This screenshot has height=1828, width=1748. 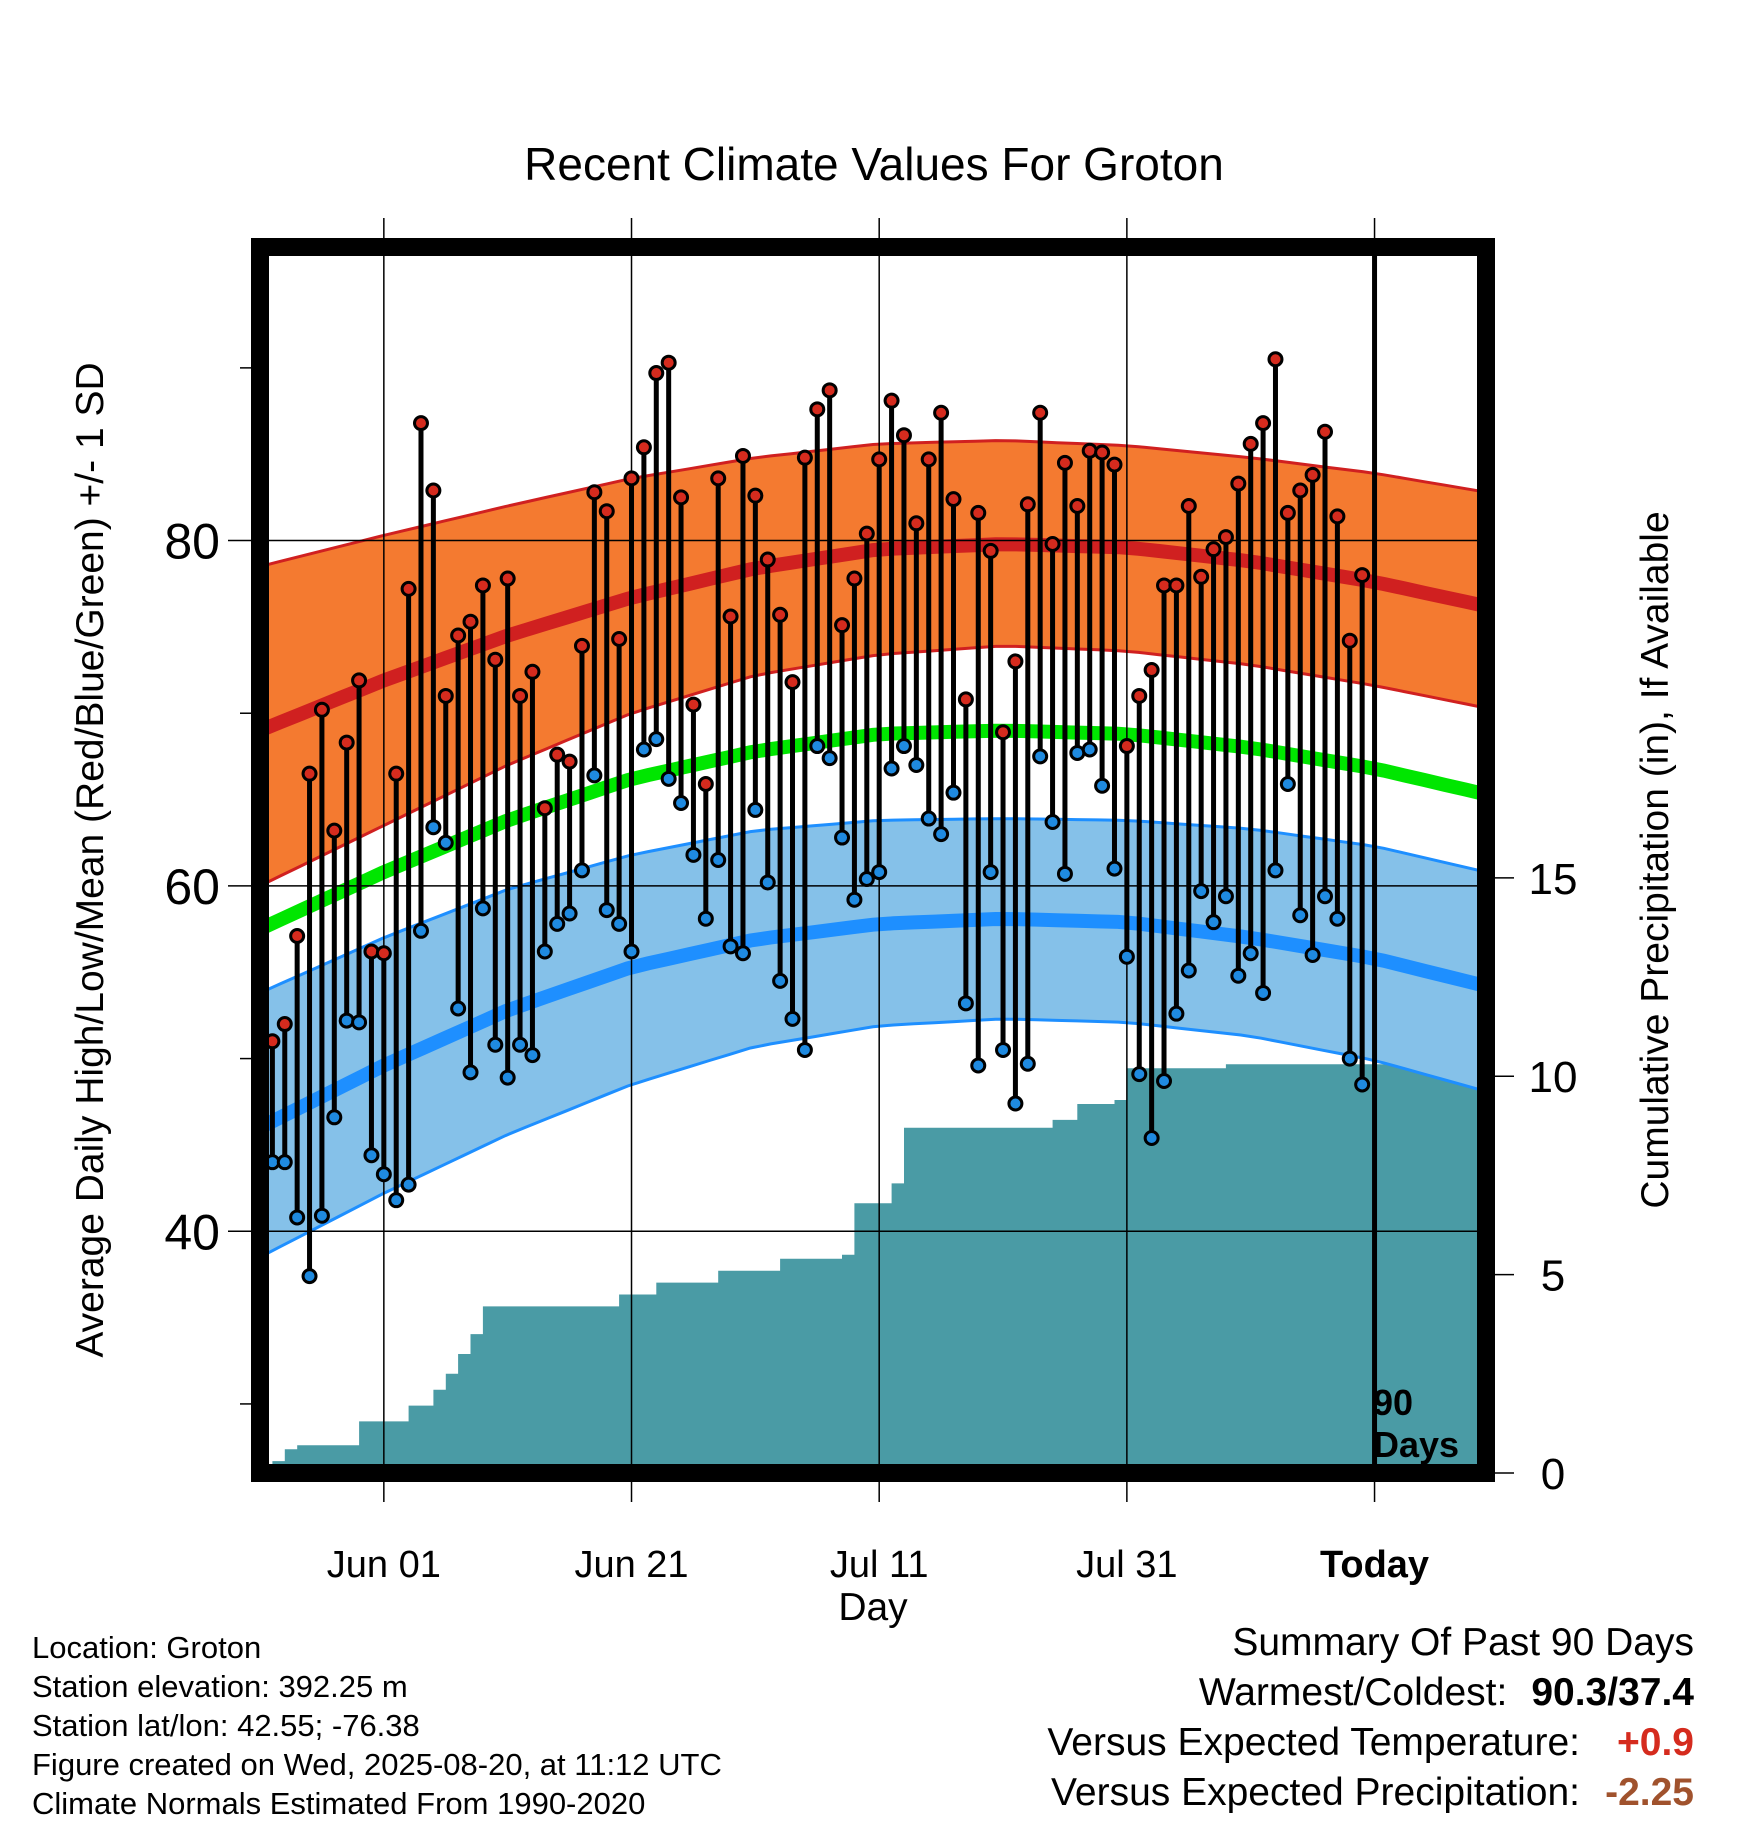 What do you see at coordinates (1353, 1692) in the screenshot?
I see `warmest-coldest-label: Warmest/Coldest:` at bounding box center [1353, 1692].